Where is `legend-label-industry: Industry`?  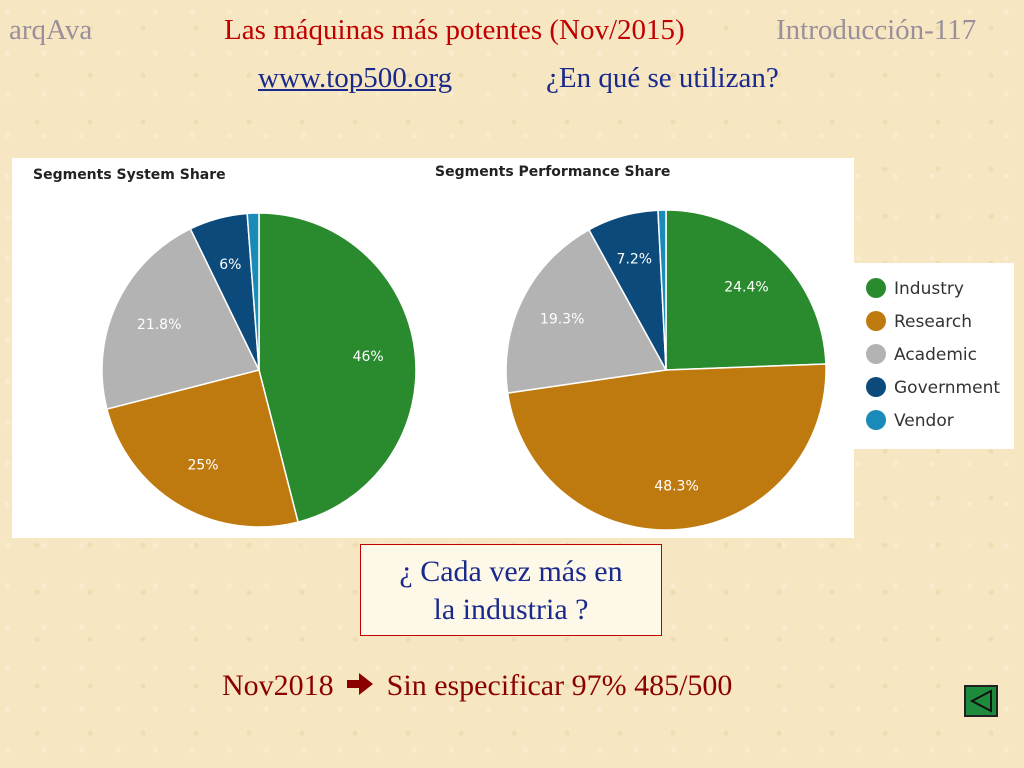 legend-label-industry: Industry is located at coordinates (929, 289).